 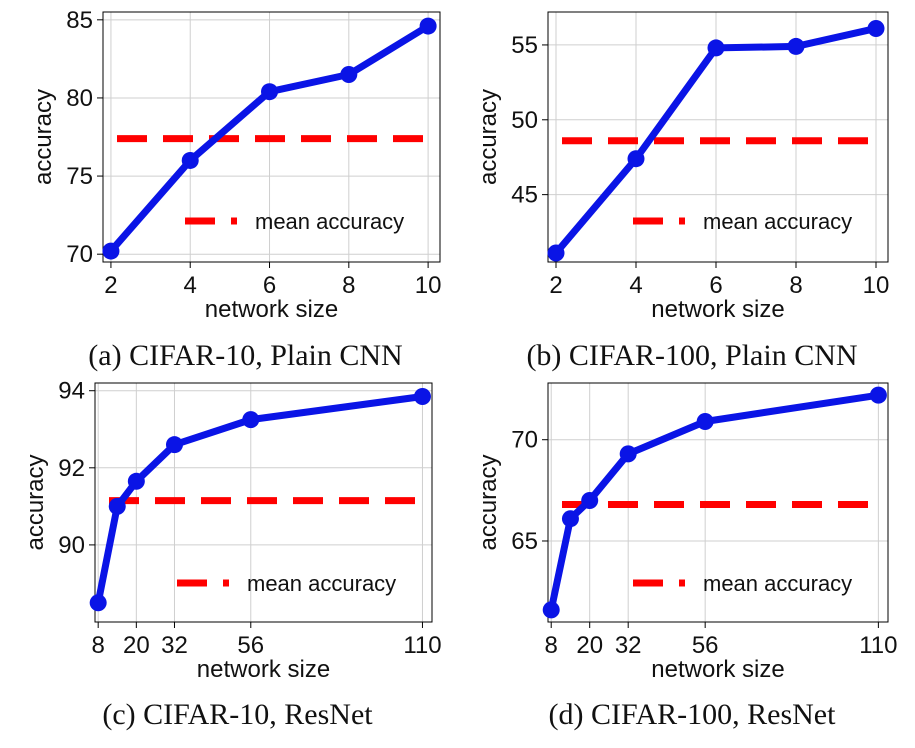 I want to click on y-tick-label: 92, so click(x=71, y=468).